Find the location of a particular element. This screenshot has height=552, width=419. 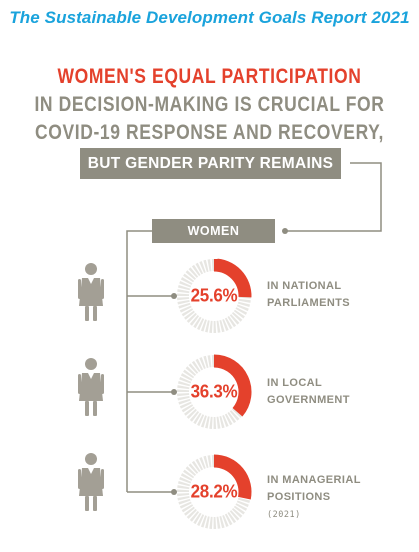

year-note: (2021) is located at coordinates (284, 515).